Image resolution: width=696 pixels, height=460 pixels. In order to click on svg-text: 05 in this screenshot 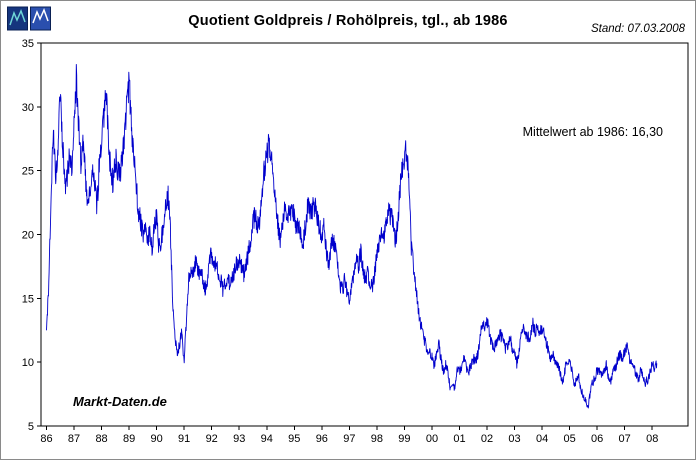, I will do `click(569, 439)`.